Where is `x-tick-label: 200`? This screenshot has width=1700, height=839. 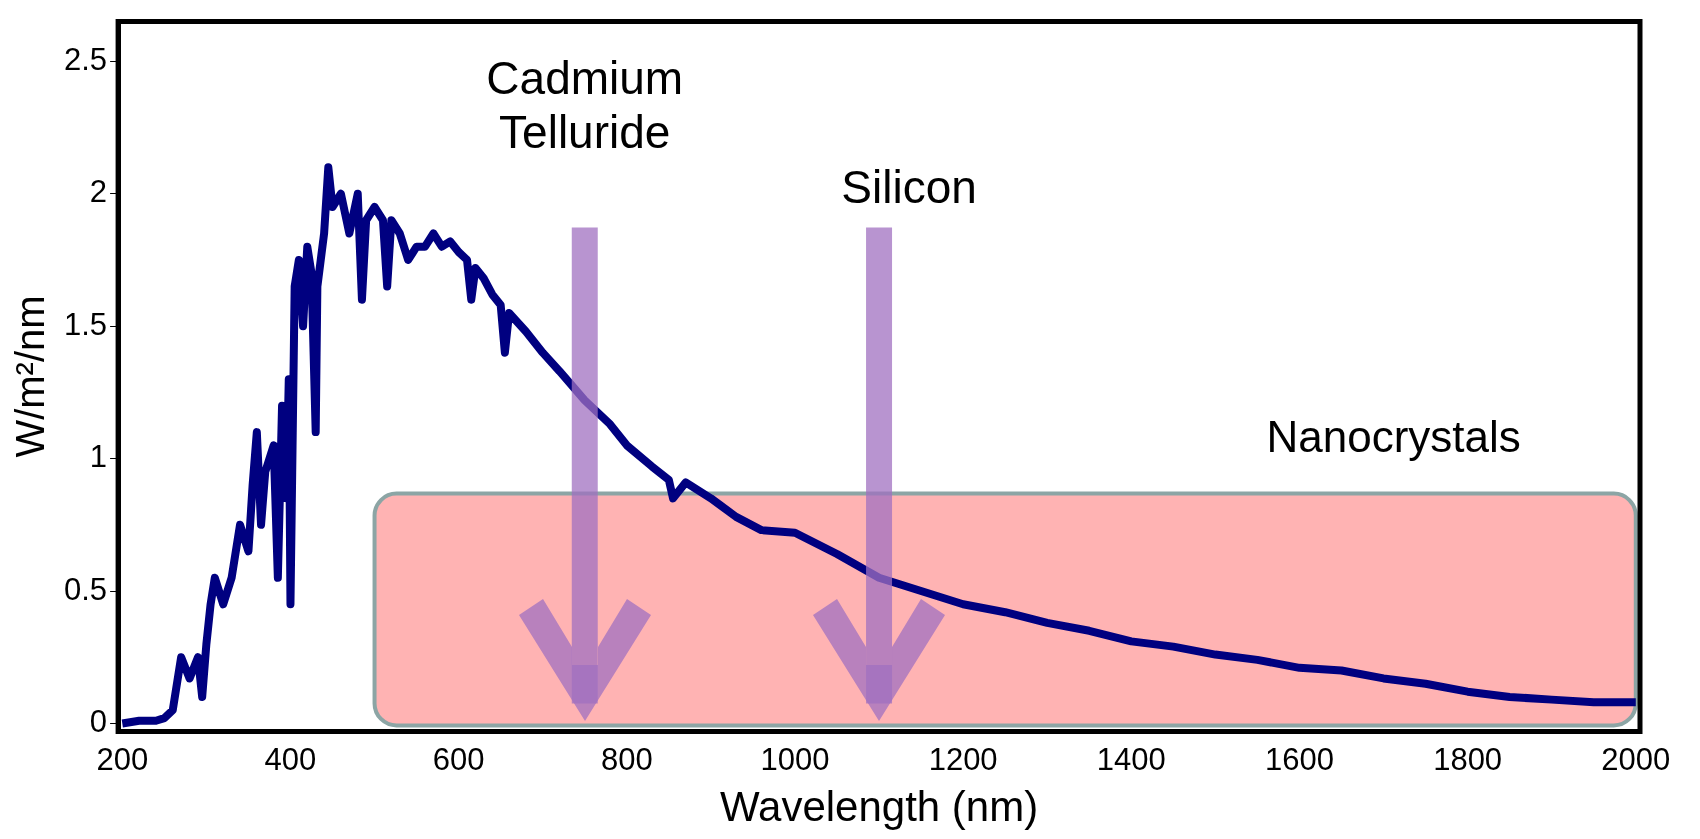 x-tick-label: 200 is located at coordinates (122, 759).